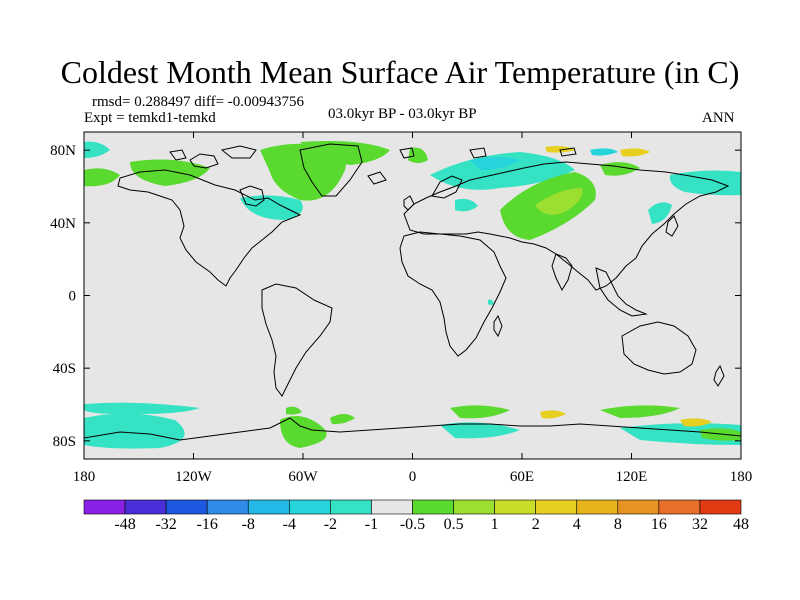  Describe the element at coordinates (150, 118) in the screenshot. I see `experiment-line: Expt = temkd1-temkd` at that location.